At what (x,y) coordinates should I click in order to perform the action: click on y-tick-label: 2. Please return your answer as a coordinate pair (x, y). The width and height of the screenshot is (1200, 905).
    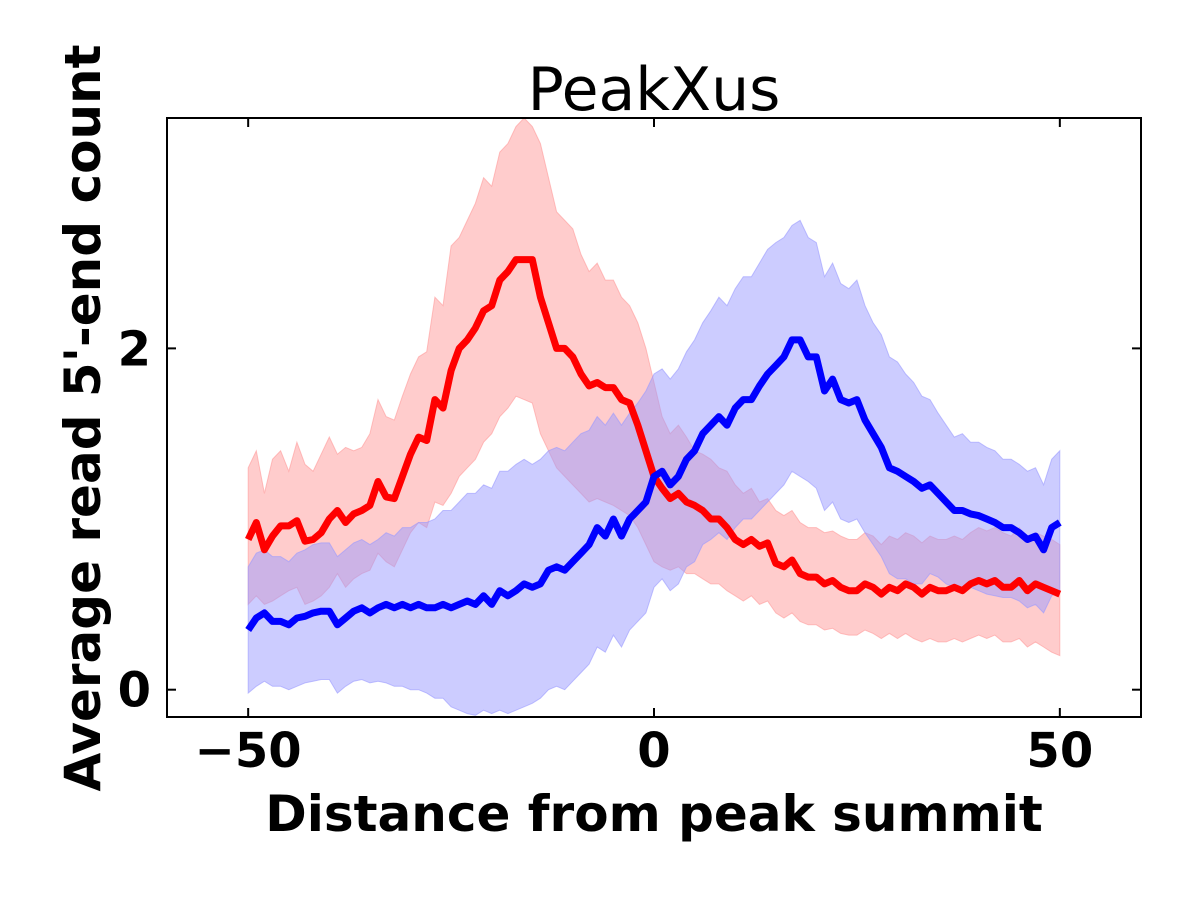
    Looking at the image, I should click on (134, 349).